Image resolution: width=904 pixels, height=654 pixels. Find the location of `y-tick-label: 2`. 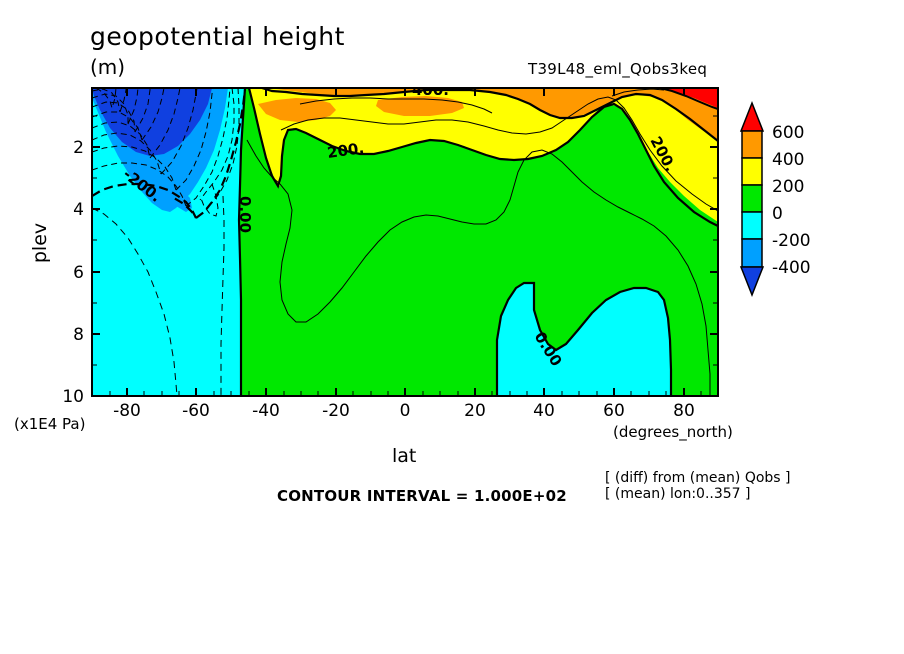

y-tick-label: 2 is located at coordinates (78, 148).